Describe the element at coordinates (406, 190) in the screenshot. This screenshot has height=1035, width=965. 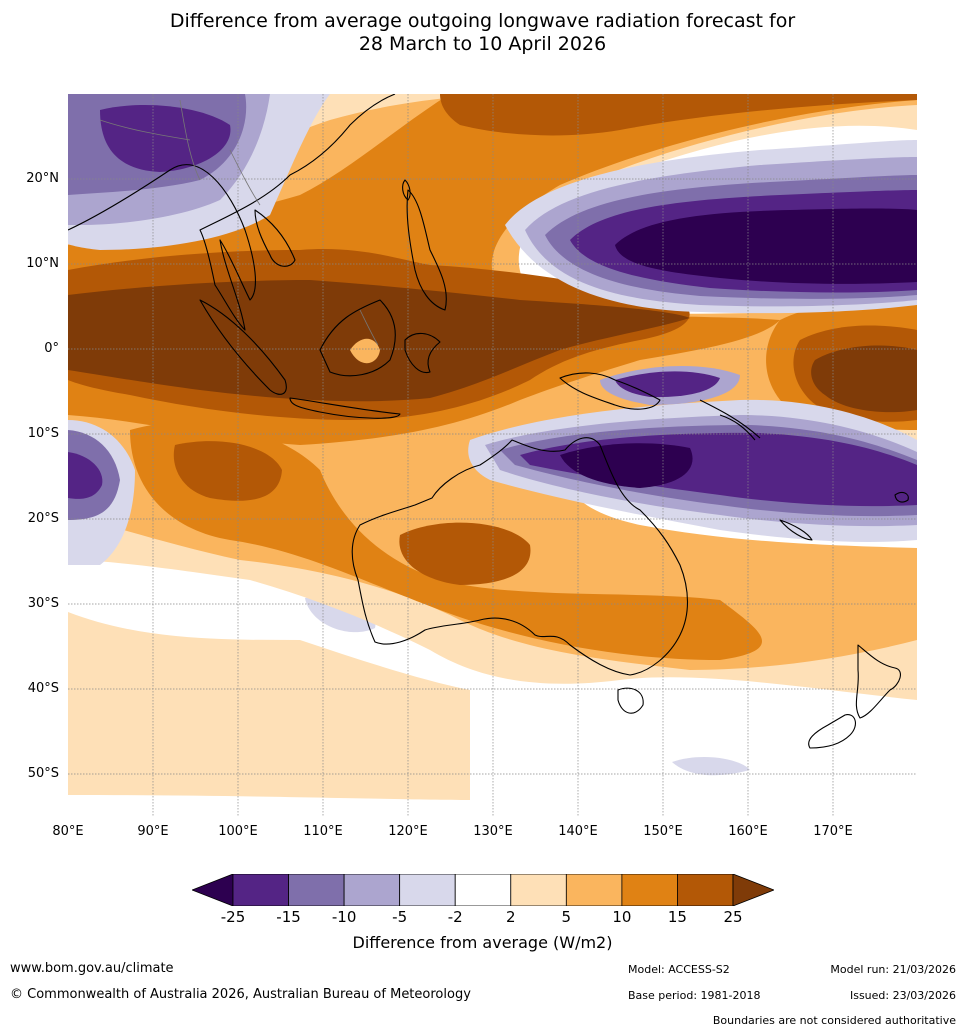
I see `coast-taiwan` at that location.